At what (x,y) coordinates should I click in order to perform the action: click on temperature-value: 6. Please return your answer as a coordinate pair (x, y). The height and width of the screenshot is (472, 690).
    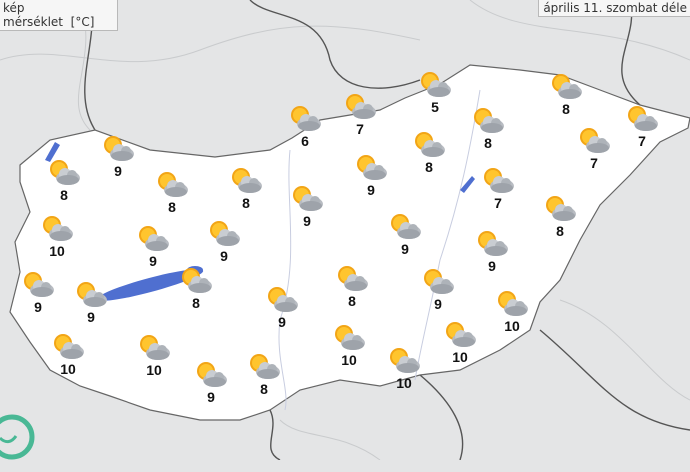
    Looking at the image, I should click on (305, 141).